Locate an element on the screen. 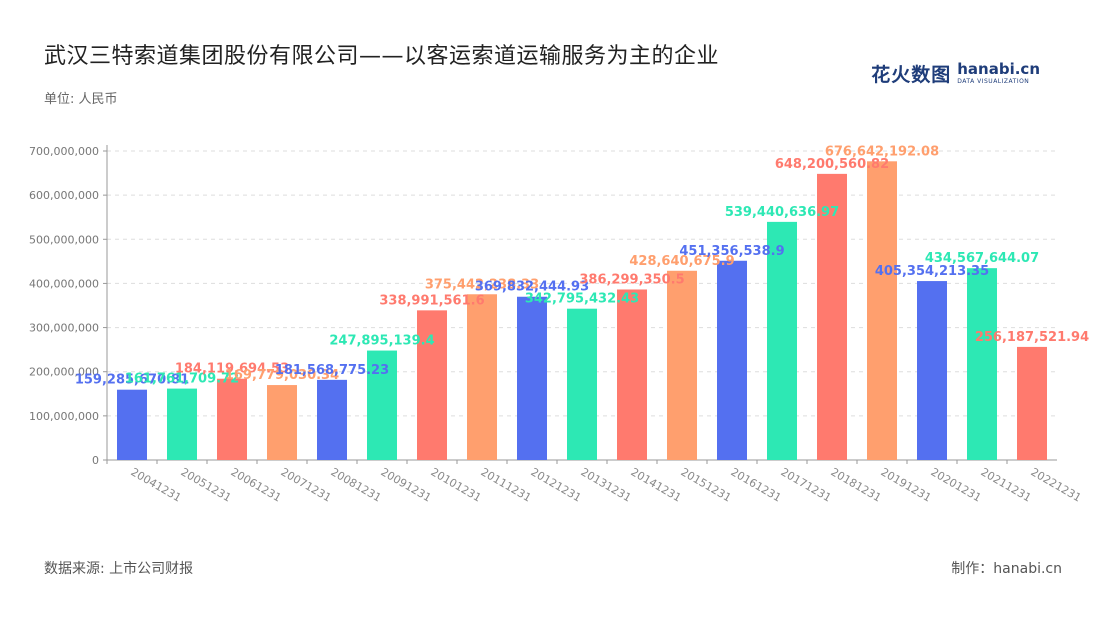  y-tick-label: 100,000,000 is located at coordinates (64, 416).